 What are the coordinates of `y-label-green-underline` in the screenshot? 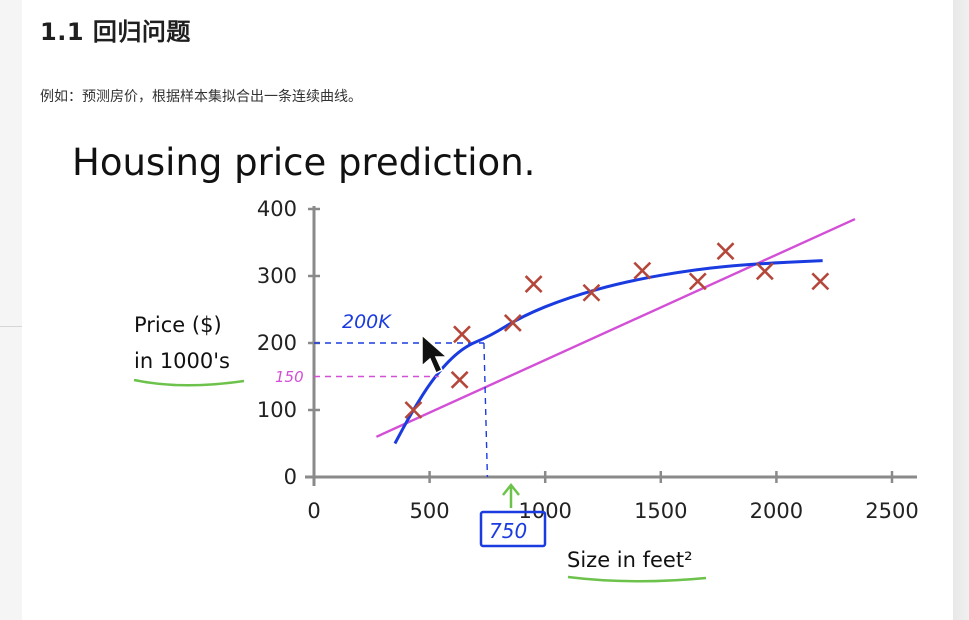 It's located at (189, 382).